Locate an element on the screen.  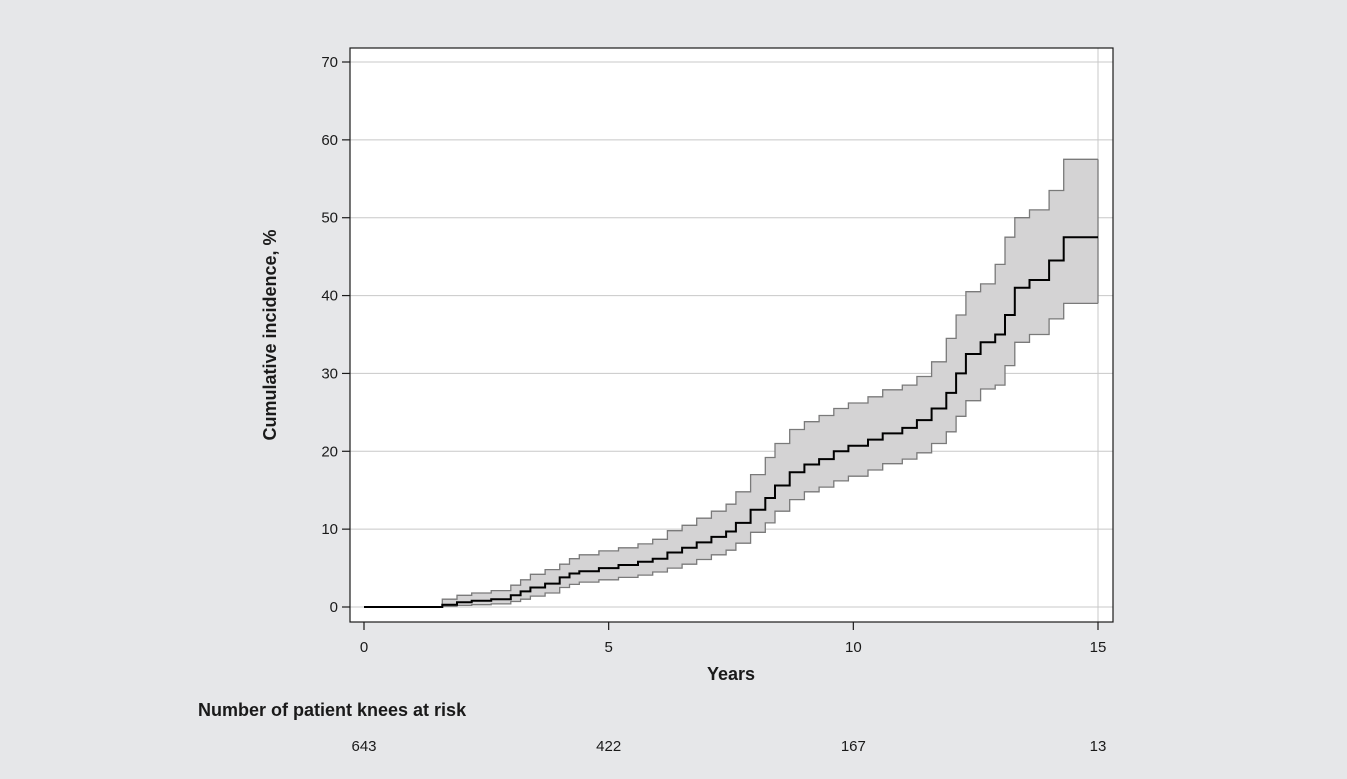
risk-value-0: 643 is located at coordinates (363, 746).